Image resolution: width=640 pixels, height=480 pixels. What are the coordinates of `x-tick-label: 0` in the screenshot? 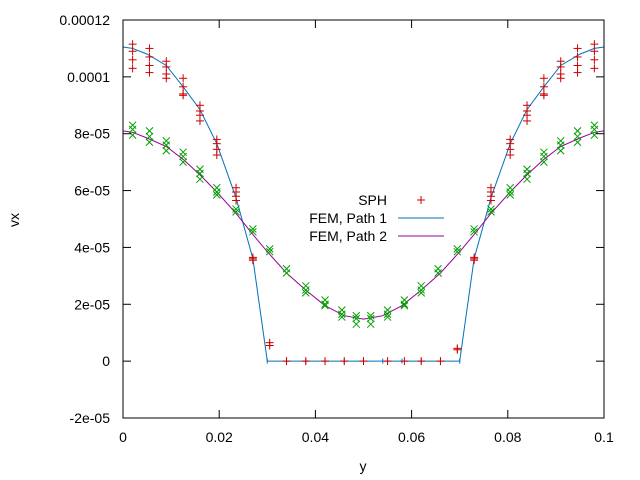 It's located at (123, 437).